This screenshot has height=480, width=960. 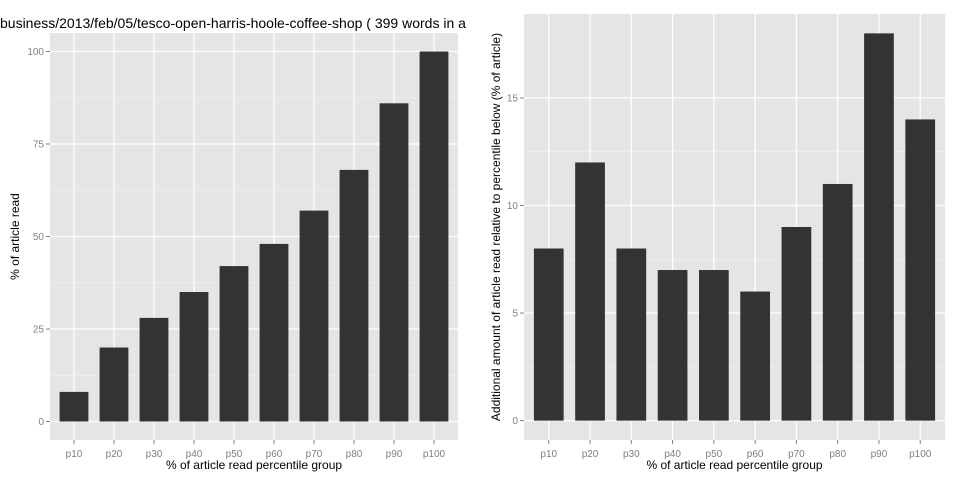 I want to click on y-tick-label: 50, so click(x=39, y=237).